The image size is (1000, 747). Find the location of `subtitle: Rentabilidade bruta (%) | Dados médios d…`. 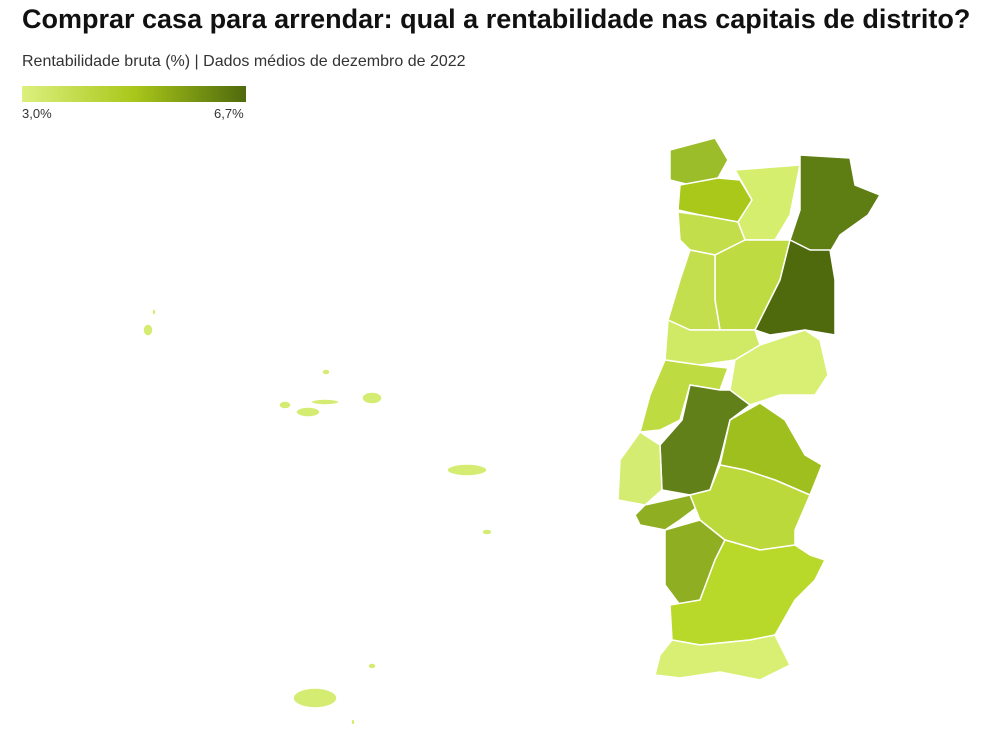

subtitle: Rentabilidade bruta (%) | Dados médios d… is located at coordinates (244, 61).